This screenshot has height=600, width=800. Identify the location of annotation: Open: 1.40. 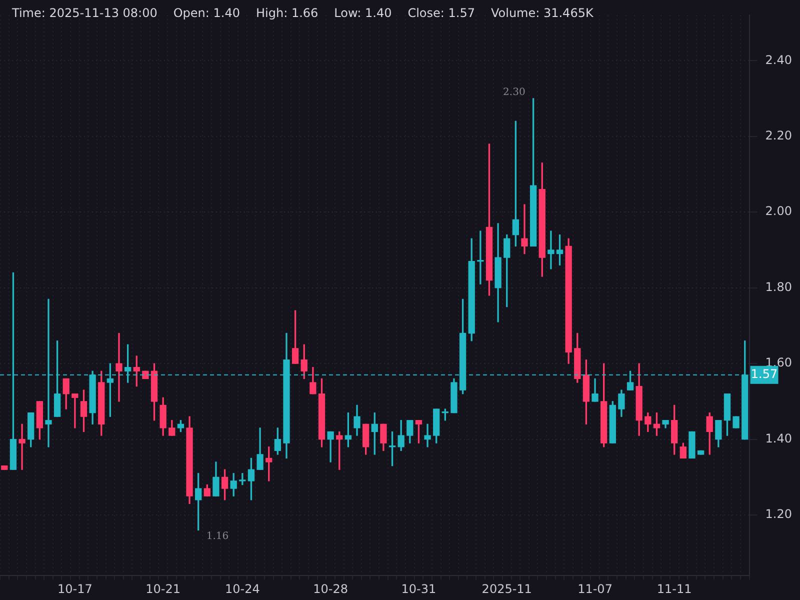
(206, 13).